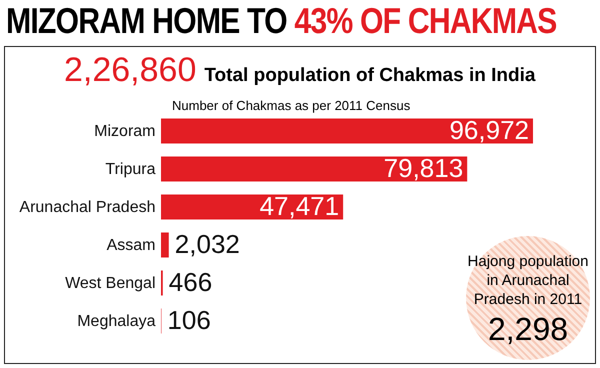 The width and height of the screenshot is (600, 368). What do you see at coordinates (110, 283) in the screenshot?
I see `y-tick-label: West Bengal` at bounding box center [110, 283].